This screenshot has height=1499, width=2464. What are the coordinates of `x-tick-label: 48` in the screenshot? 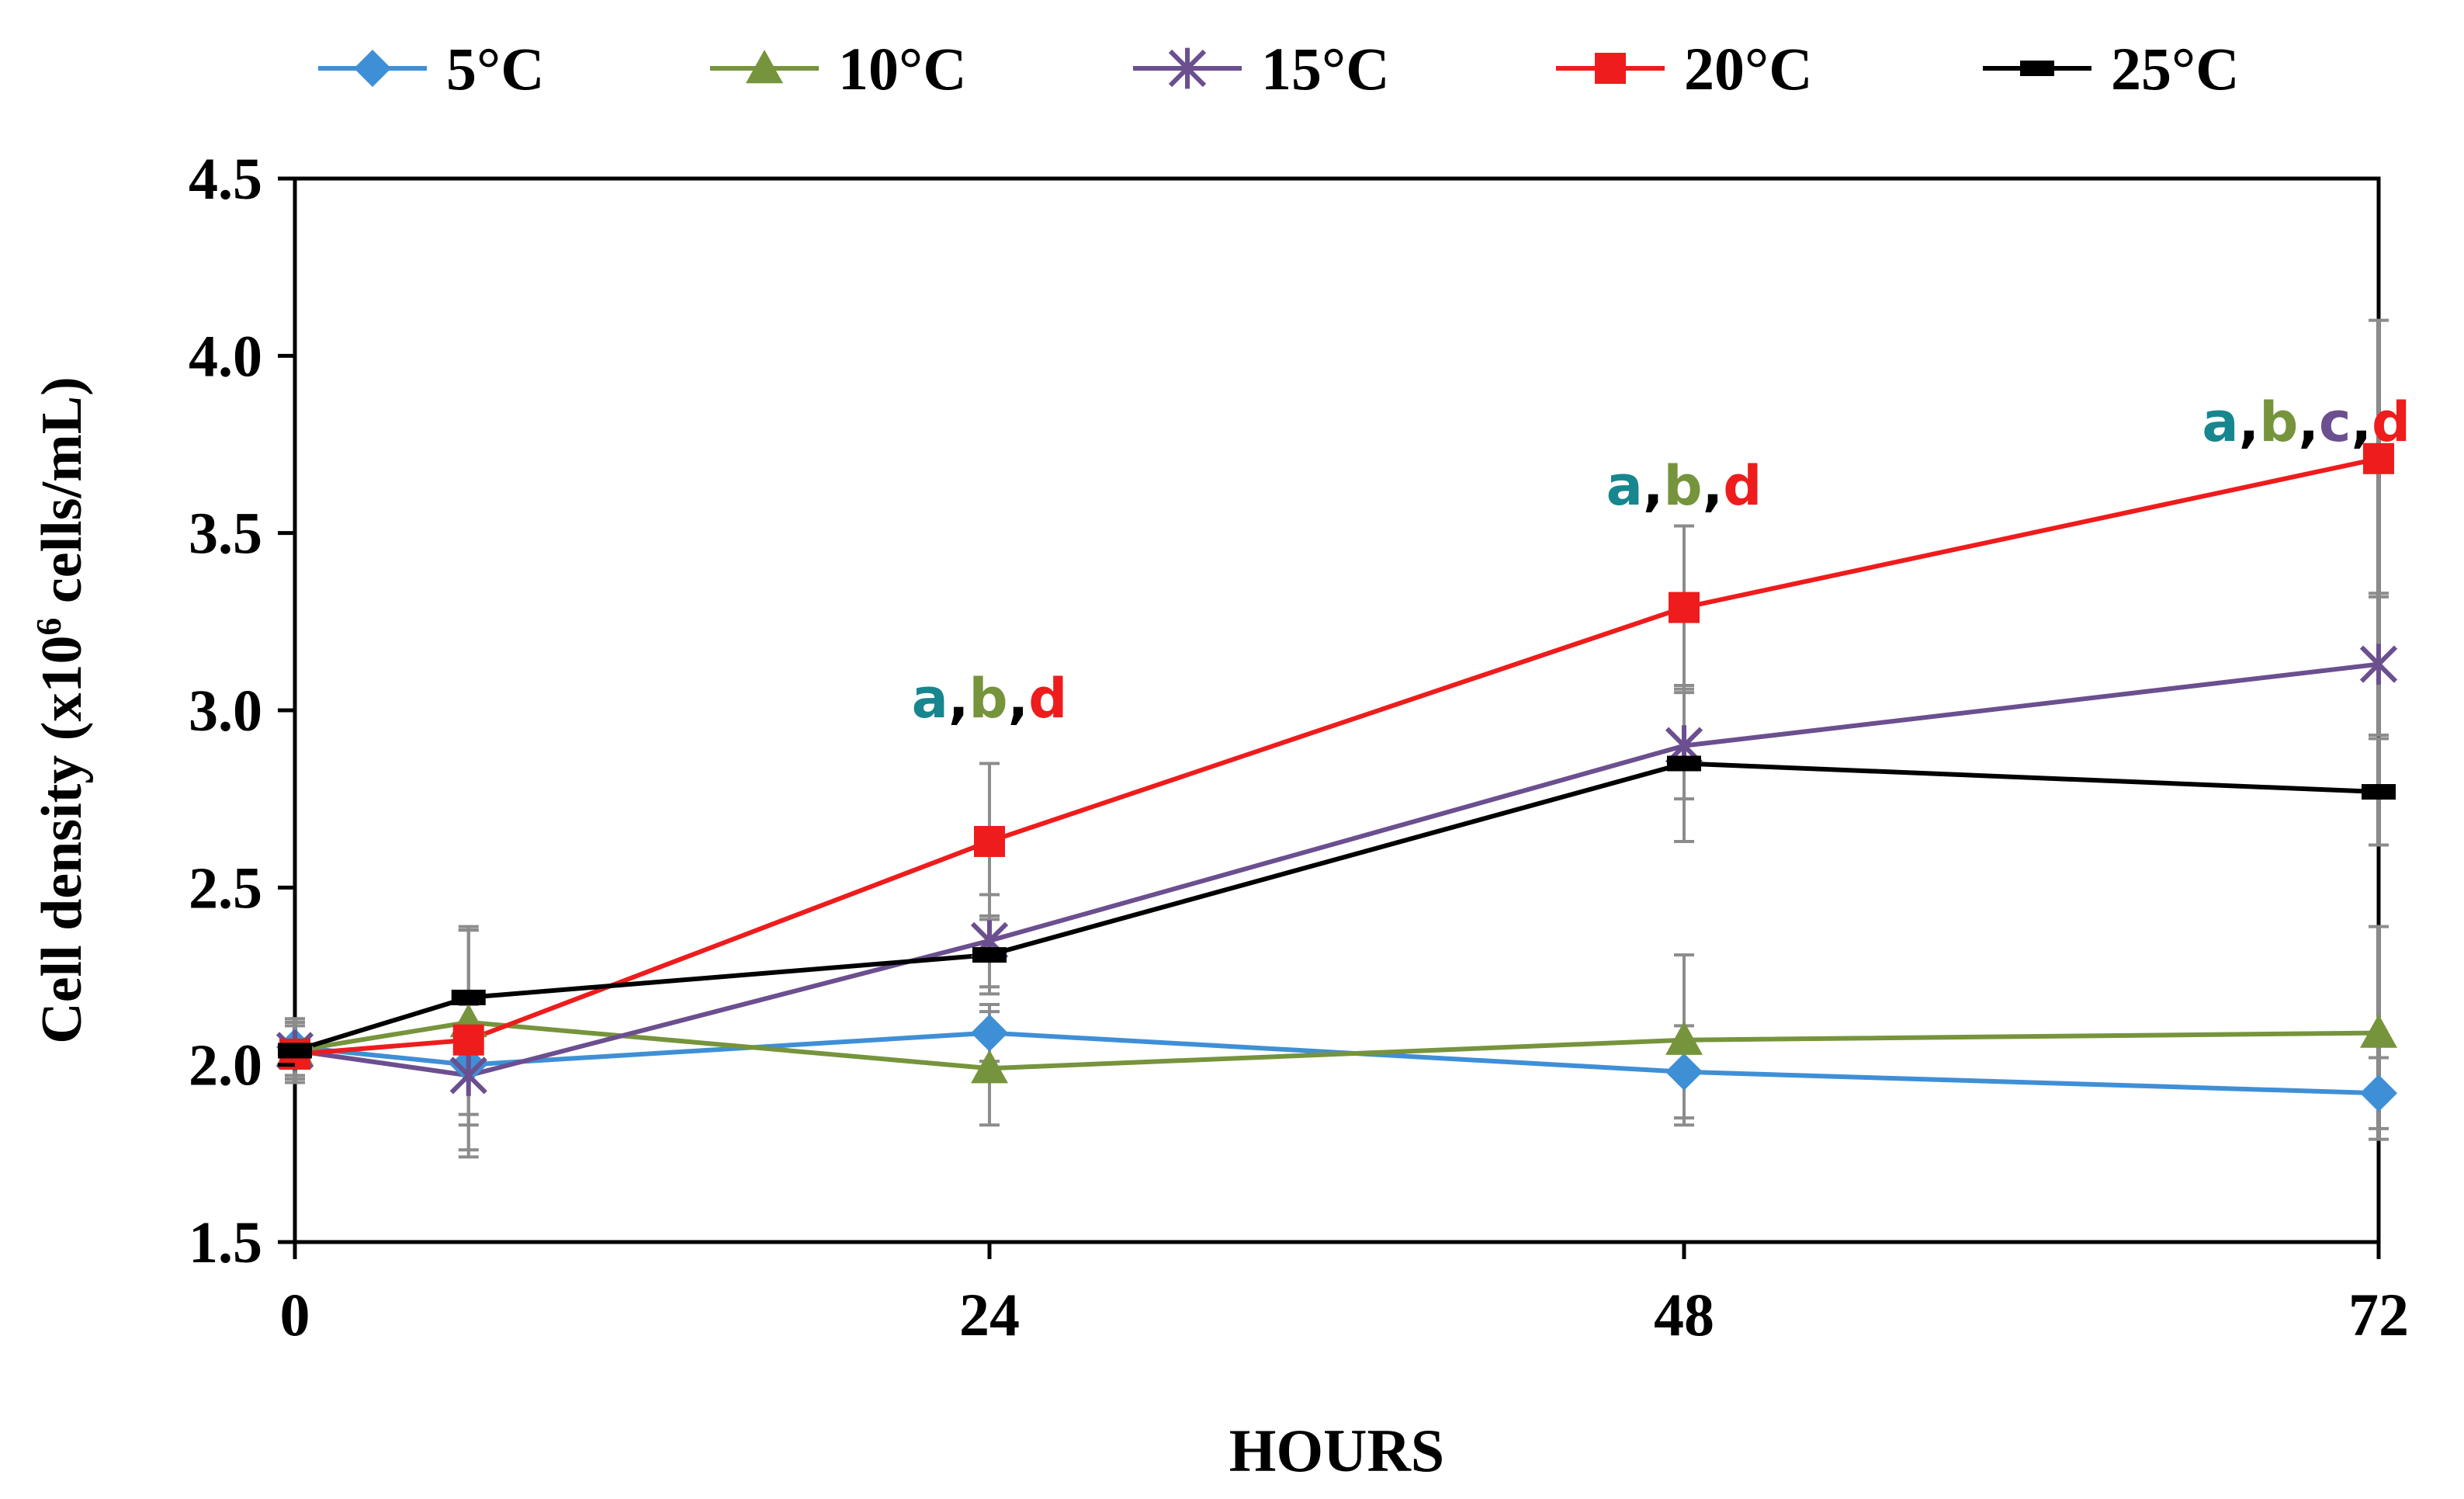 It's located at (1684, 1314).